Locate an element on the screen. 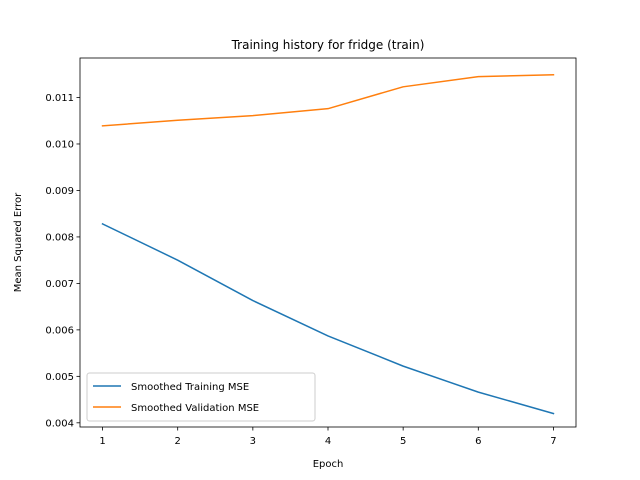 This screenshot has width=640, height=480. y-tick-label: 0.010 is located at coordinates (59, 145).